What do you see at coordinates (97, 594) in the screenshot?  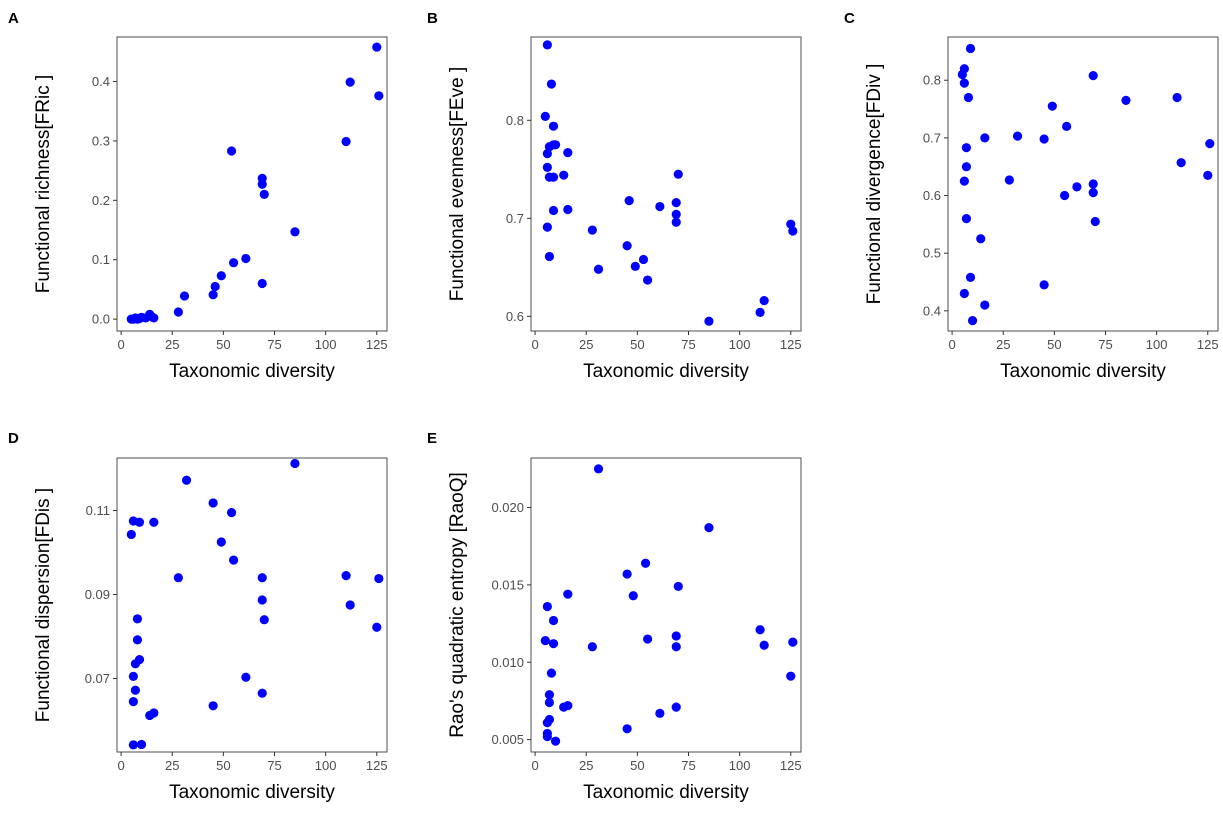 I see `y-tick-label: 0.09` at bounding box center [97, 594].